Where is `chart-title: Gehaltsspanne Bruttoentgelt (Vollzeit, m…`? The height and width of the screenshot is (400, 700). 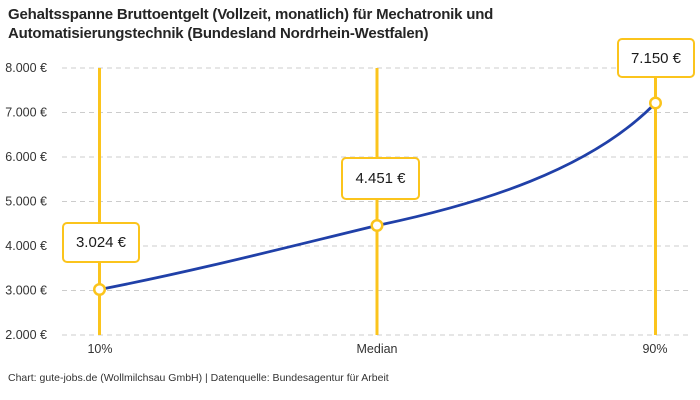 chart-title: Gehaltsspanne Bruttoentgelt (Vollzeit, m… is located at coordinates (251, 24).